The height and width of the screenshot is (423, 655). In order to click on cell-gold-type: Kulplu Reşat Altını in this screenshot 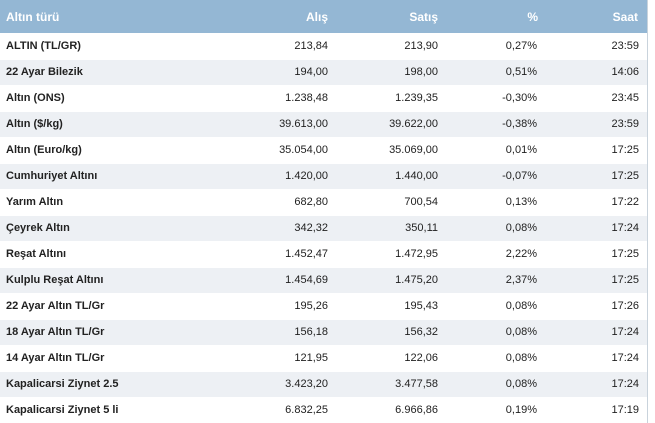, I will do `click(85, 280)`.